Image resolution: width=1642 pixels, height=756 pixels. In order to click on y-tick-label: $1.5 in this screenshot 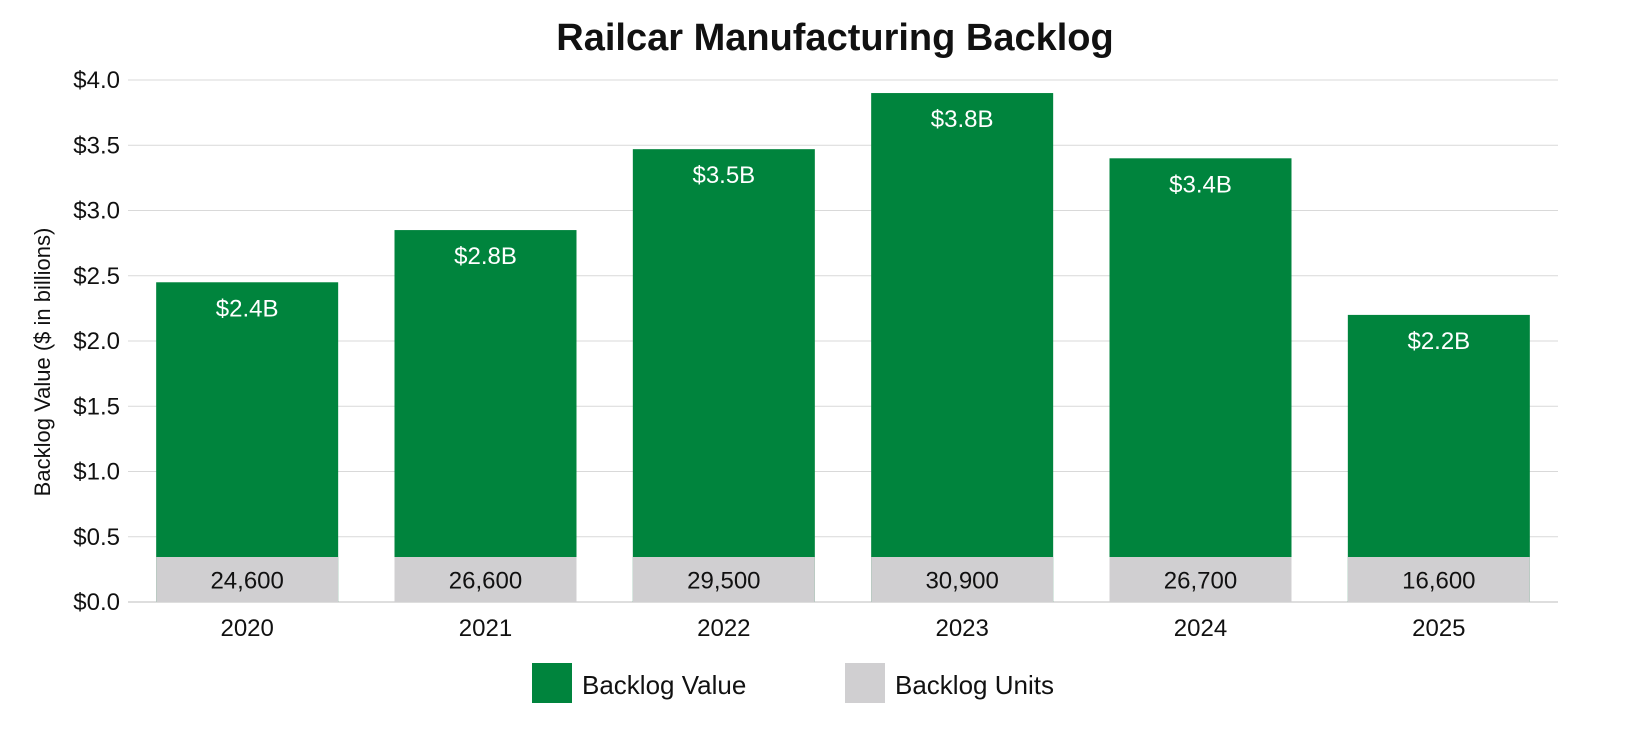, I will do `click(96, 406)`.